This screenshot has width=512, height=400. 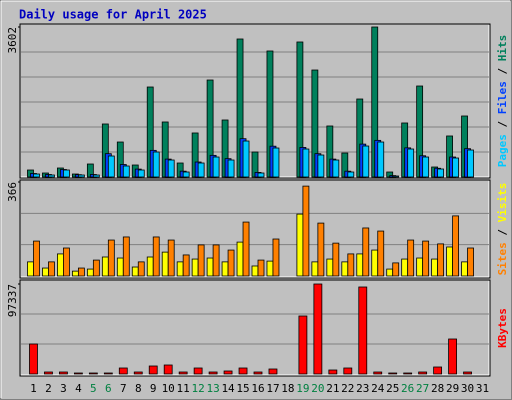 I want to click on x-tick-label: 16, so click(x=257, y=388).